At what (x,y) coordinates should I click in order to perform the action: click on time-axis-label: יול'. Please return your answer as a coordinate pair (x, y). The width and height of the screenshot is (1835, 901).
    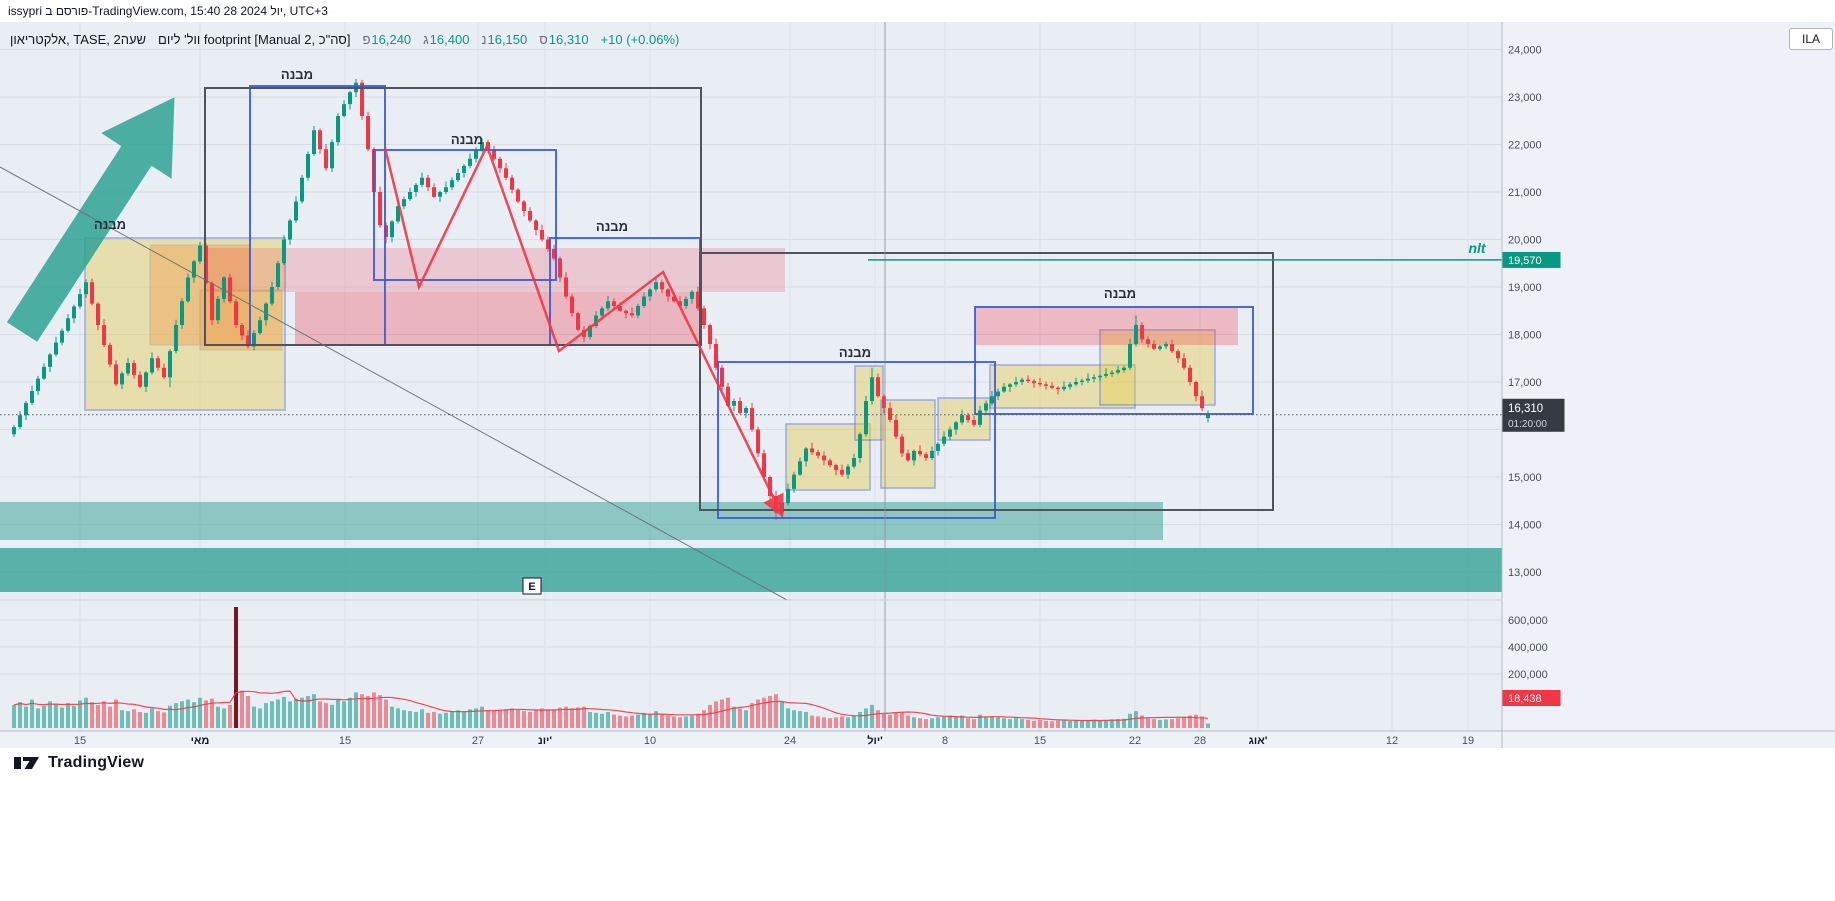
    Looking at the image, I should click on (875, 740).